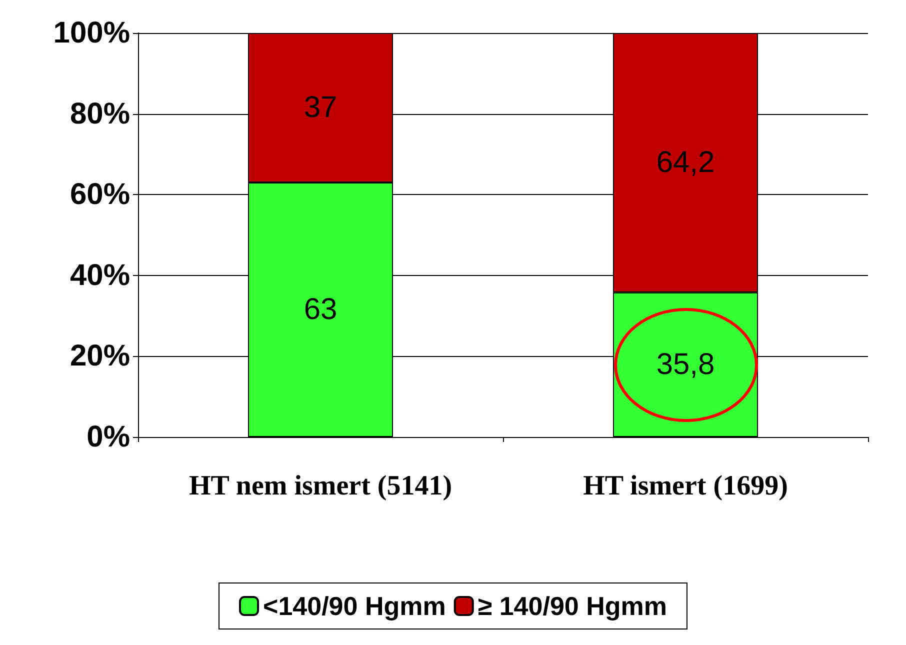 This screenshot has width=906, height=645. What do you see at coordinates (685, 365) in the screenshot?
I see `data-label: 35,8` at bounding box center [685, 365].